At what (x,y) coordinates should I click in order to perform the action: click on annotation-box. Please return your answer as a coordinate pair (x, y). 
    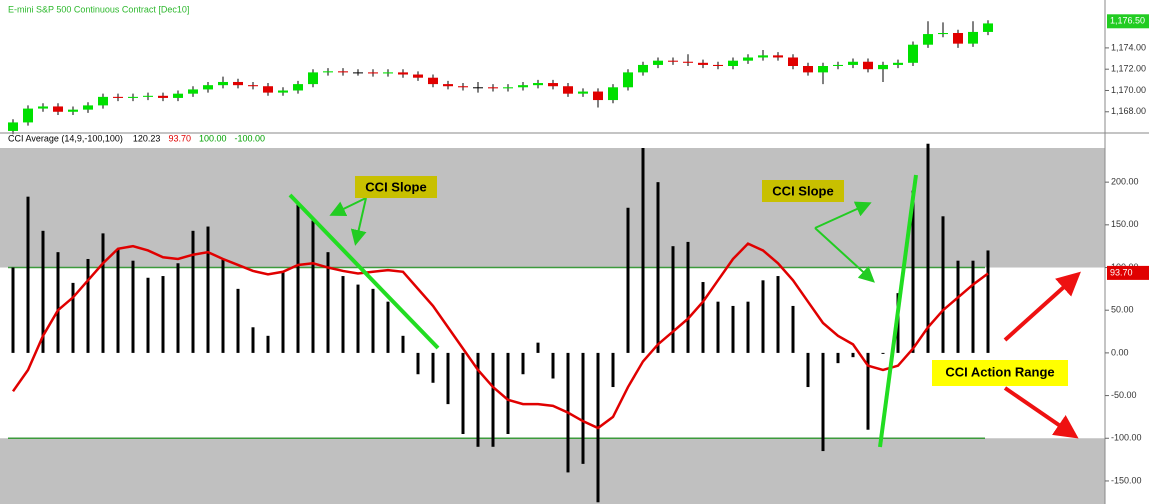
    Looking at the image, I should click on (396, 187).